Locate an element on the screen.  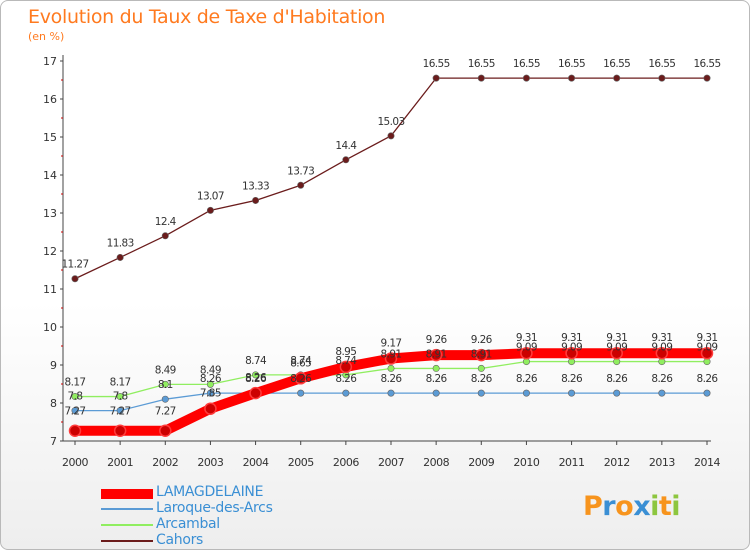
y-tick-label: 16 is located at coordinates (50, 99).